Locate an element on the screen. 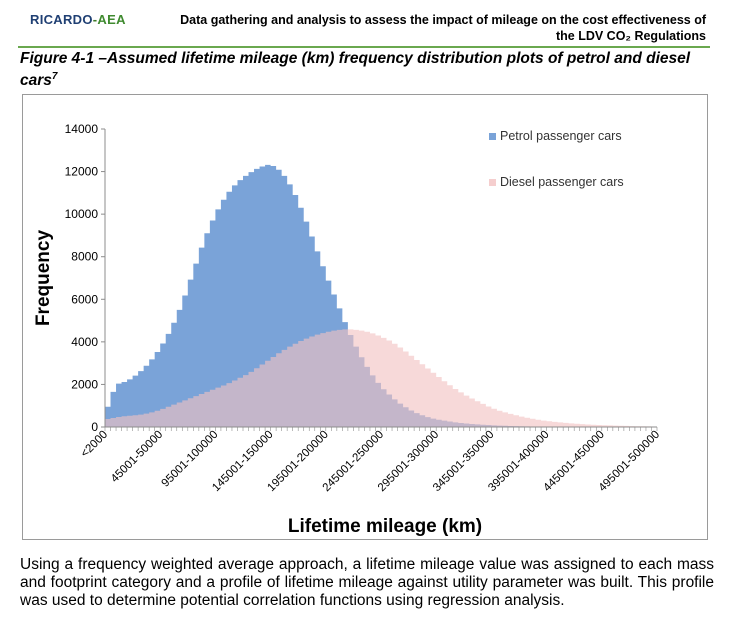  legend-swatch-diesel is located at coordinates (492, 182).